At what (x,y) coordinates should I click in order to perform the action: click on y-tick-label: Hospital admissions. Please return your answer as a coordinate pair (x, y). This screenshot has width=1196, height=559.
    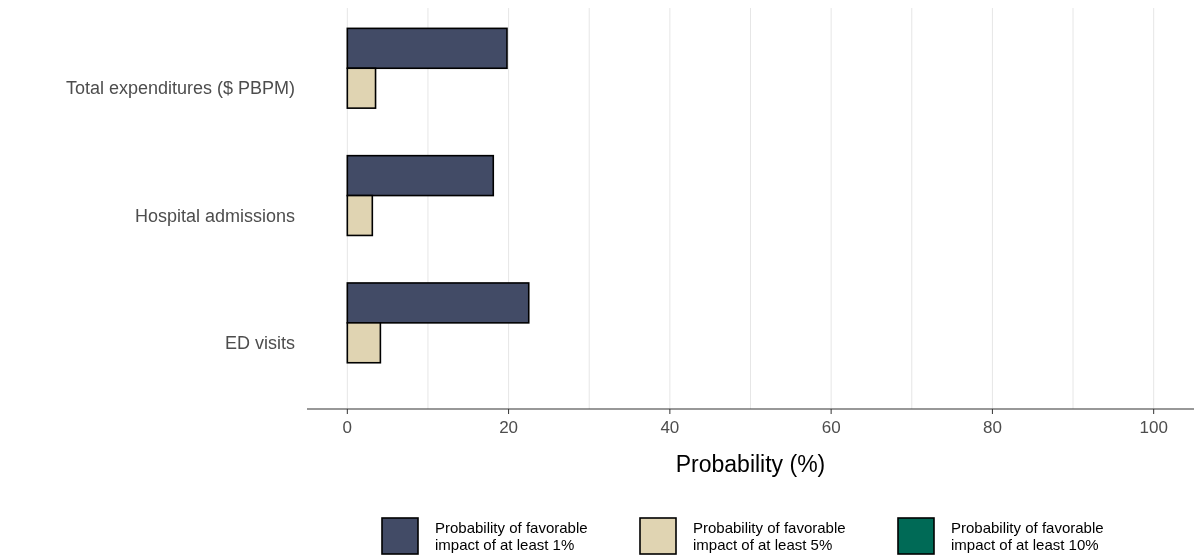
    Looking at the image, I should click on (214, 215).